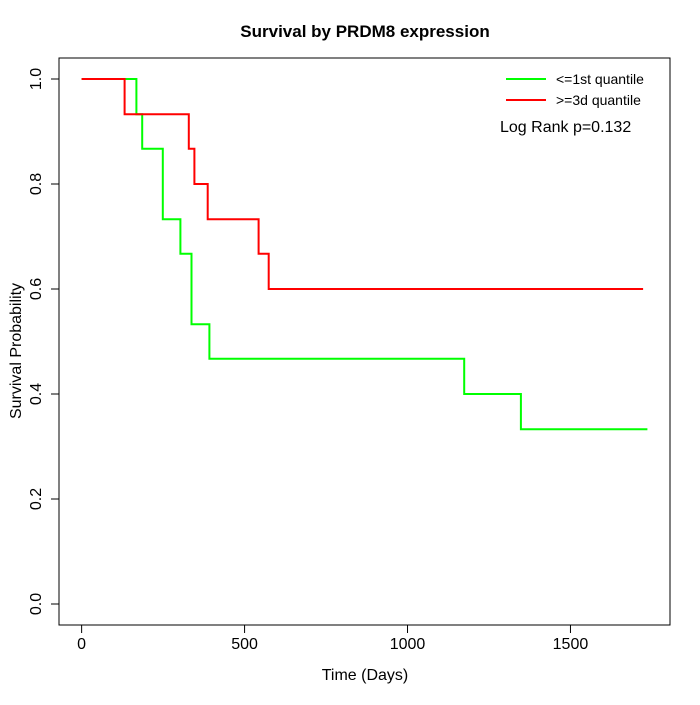  Describe the element at coordinates (81, 644) in the screenshot. I see `x-tick-label: 0` at that location.